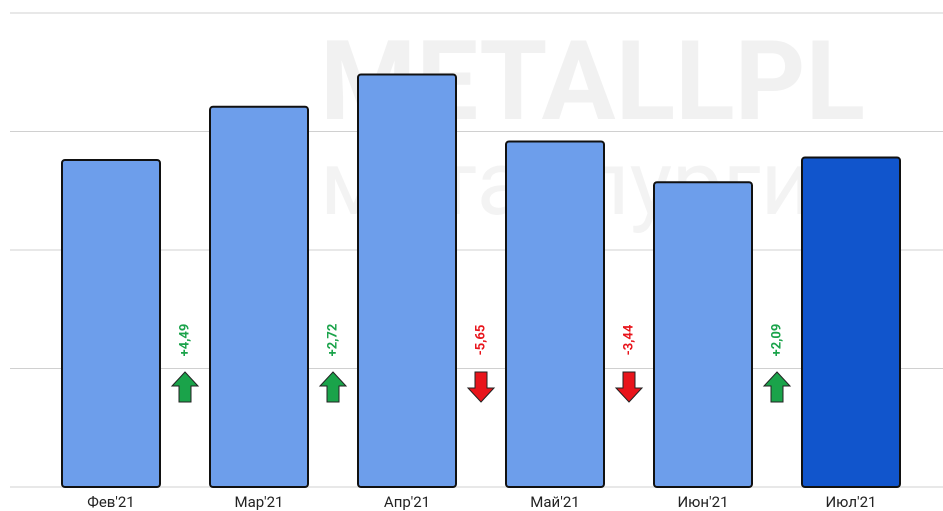  I want to click on change-label: +2,09, so click(776, 340).